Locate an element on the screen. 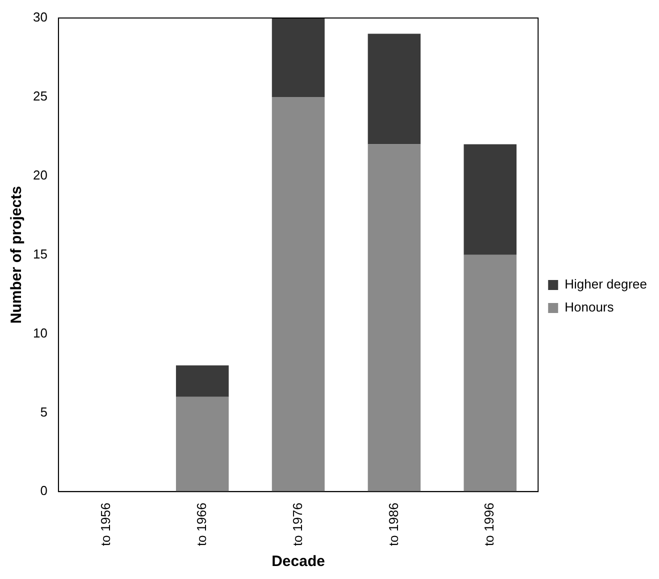 The width and height of the screenshot is (659, 579). y-tick-label: 25 is located at coordinates (40, 96).